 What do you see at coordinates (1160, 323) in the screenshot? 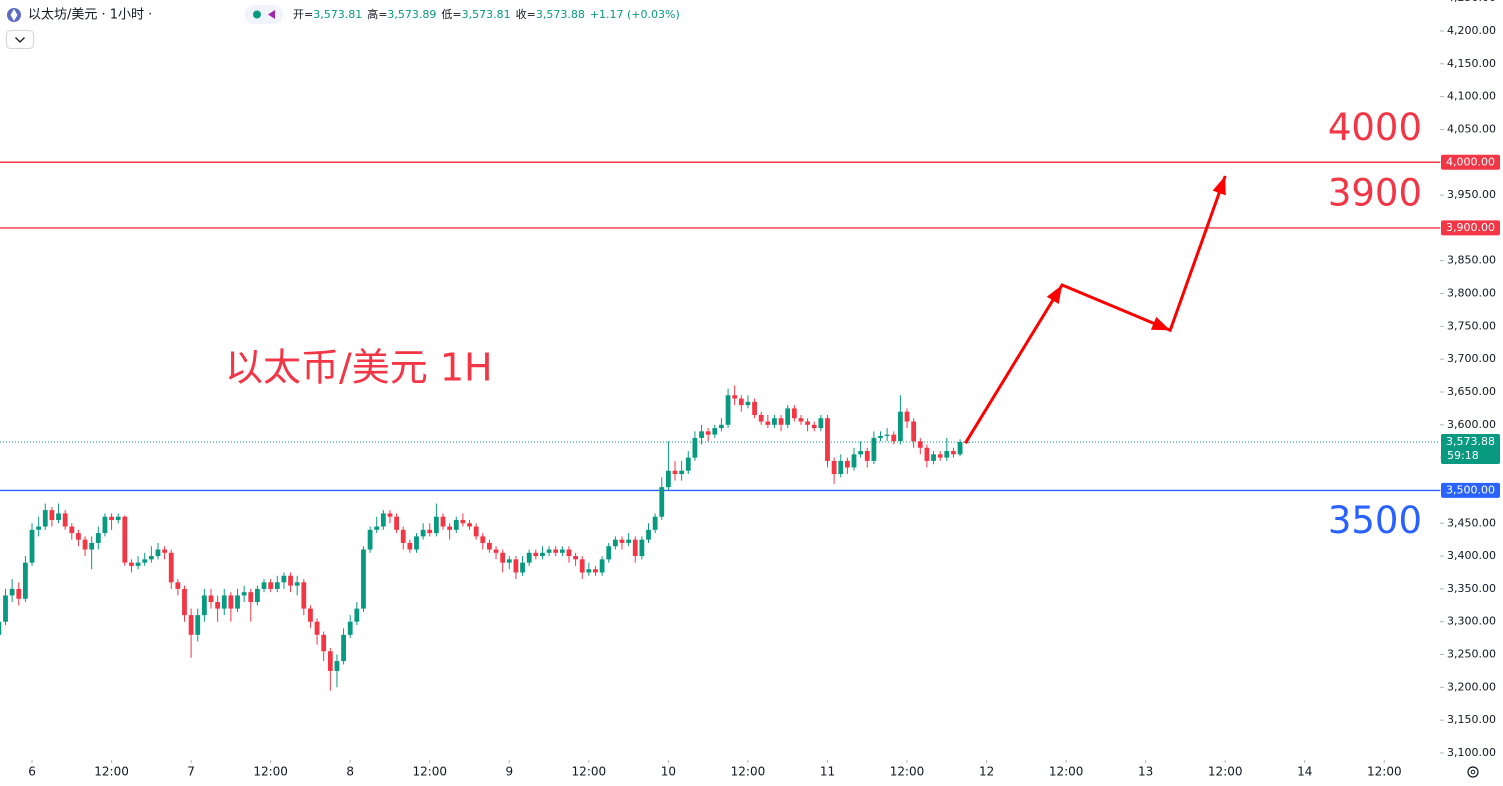
I see `arrow-head` at bounding box center [1160, 323].